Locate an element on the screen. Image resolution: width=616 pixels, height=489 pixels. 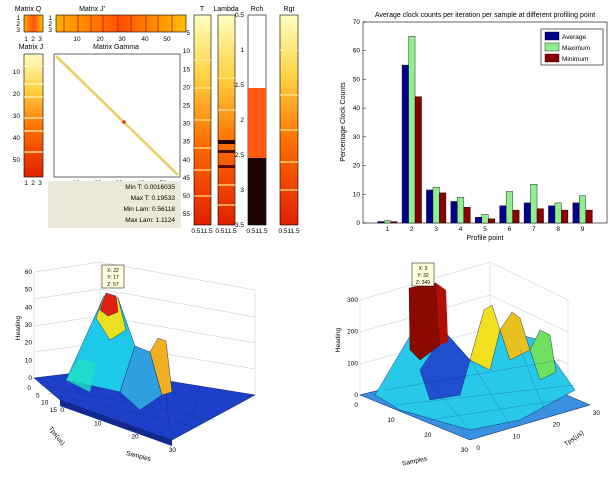
surface-1-xtick: 30 is located at coordinates (173, 450).